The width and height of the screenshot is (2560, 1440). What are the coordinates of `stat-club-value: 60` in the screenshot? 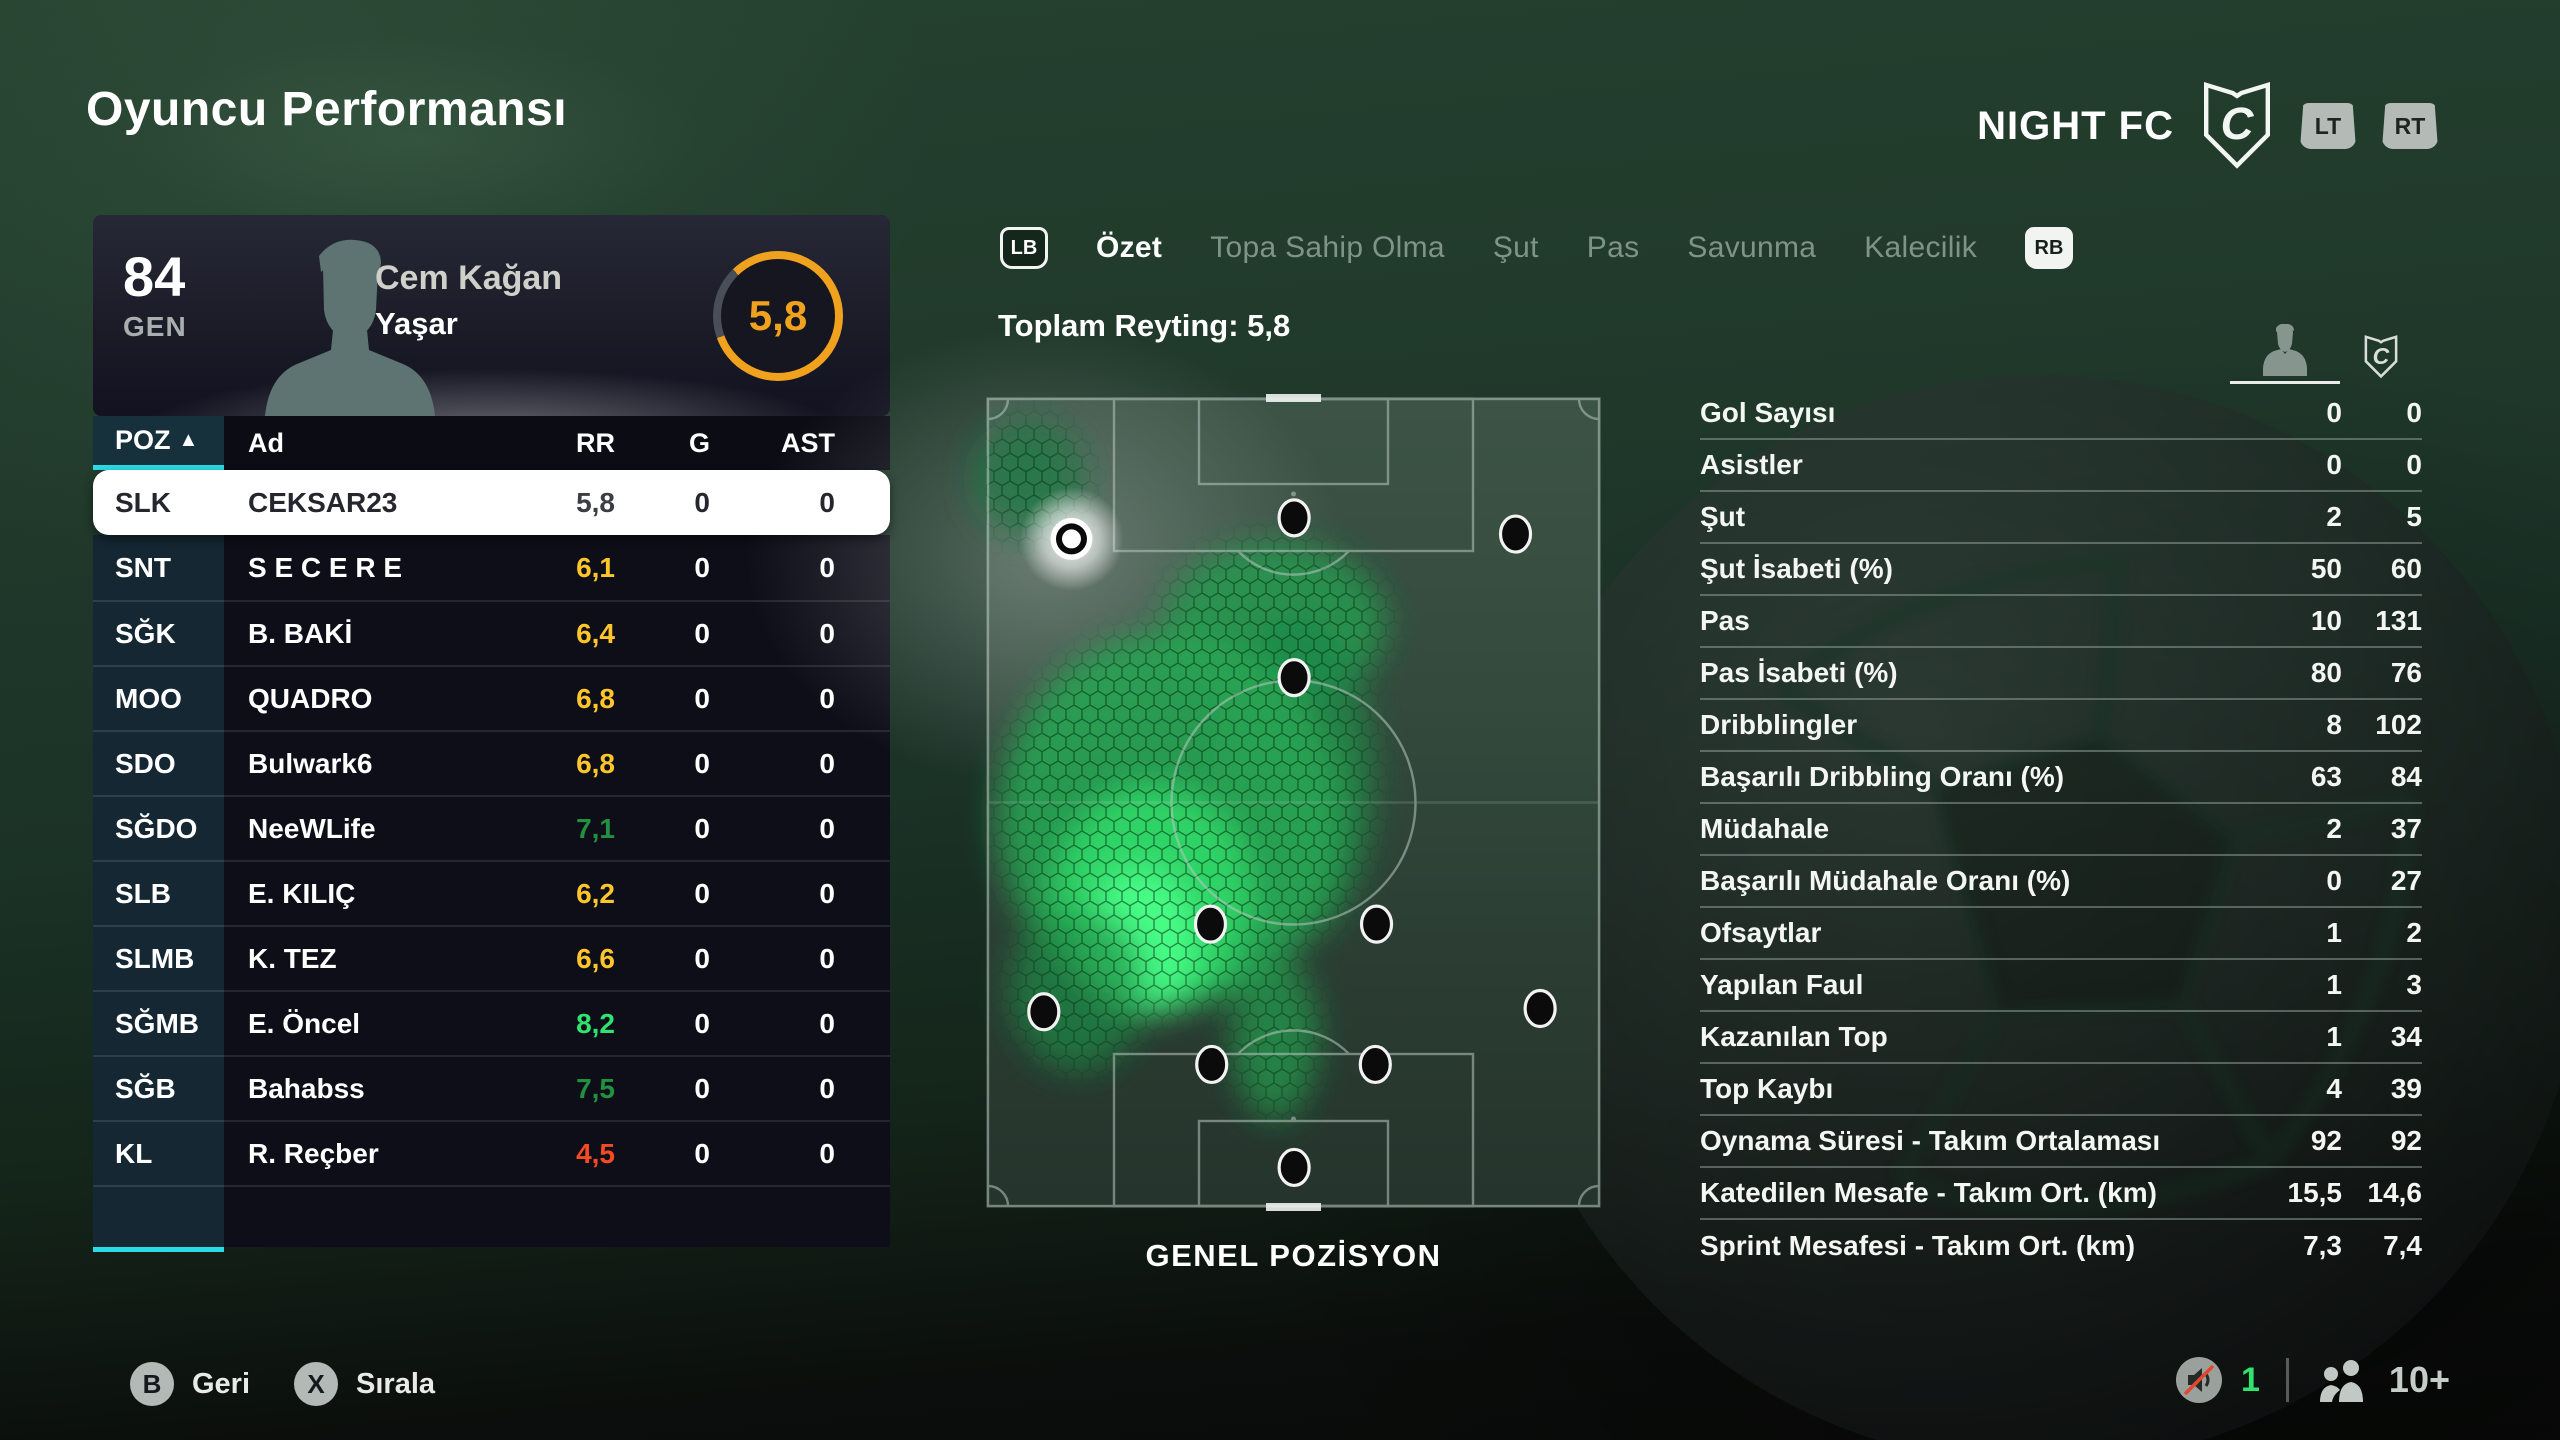 It's located at (2406, 568).